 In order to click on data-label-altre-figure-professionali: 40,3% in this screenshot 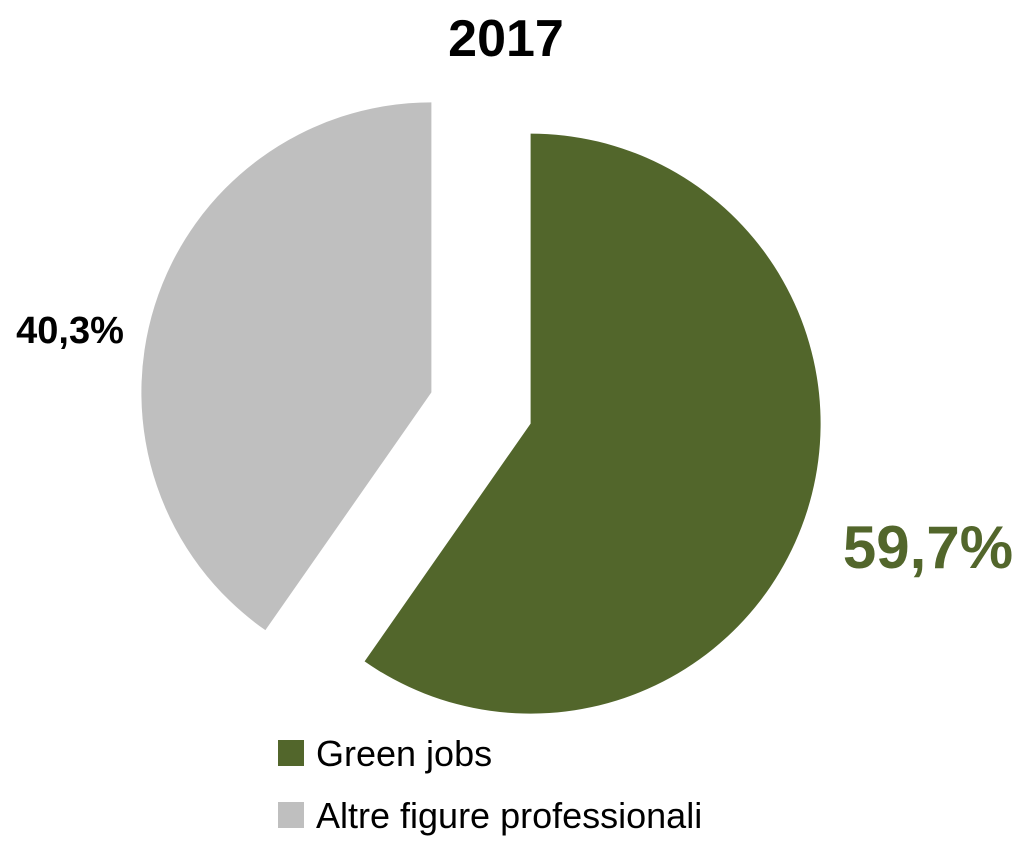, I will do `click(70, 331)`.